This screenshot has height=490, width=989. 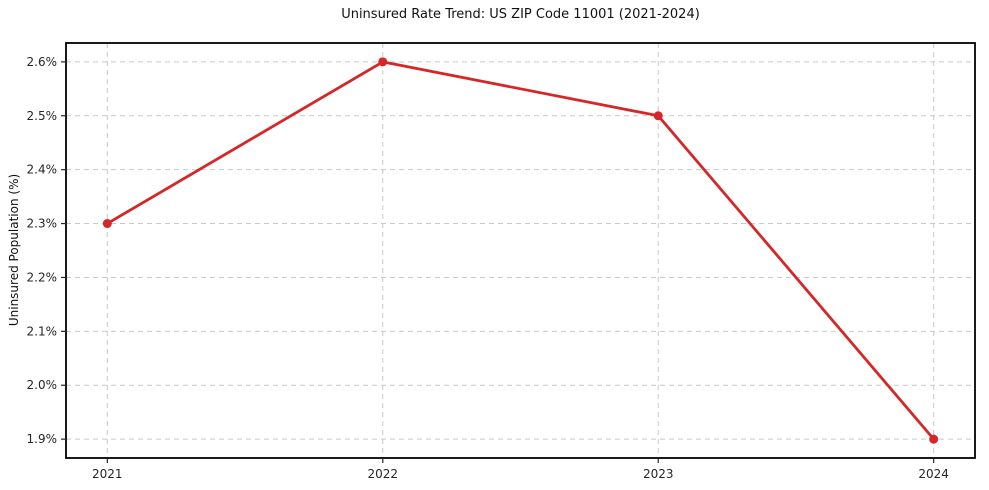 I want to click on x-tick-label: 2023, so click(x=658, y=474).